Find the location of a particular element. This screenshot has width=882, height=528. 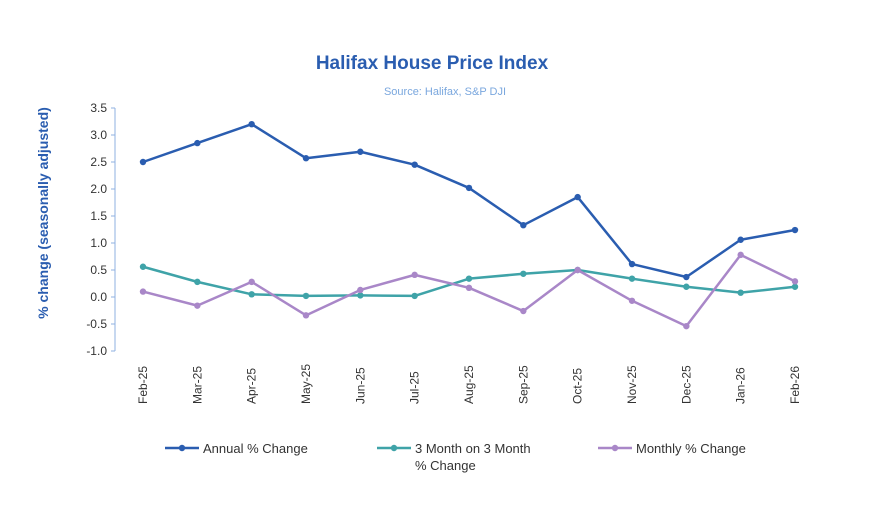

y-tick-label: 1.0 is located at coordinates (98, 243).